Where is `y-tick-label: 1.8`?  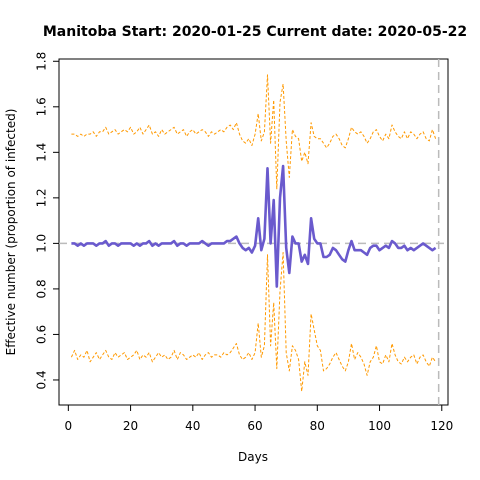
y-tick-label: 1.8 is located at coordinates (42, 61).